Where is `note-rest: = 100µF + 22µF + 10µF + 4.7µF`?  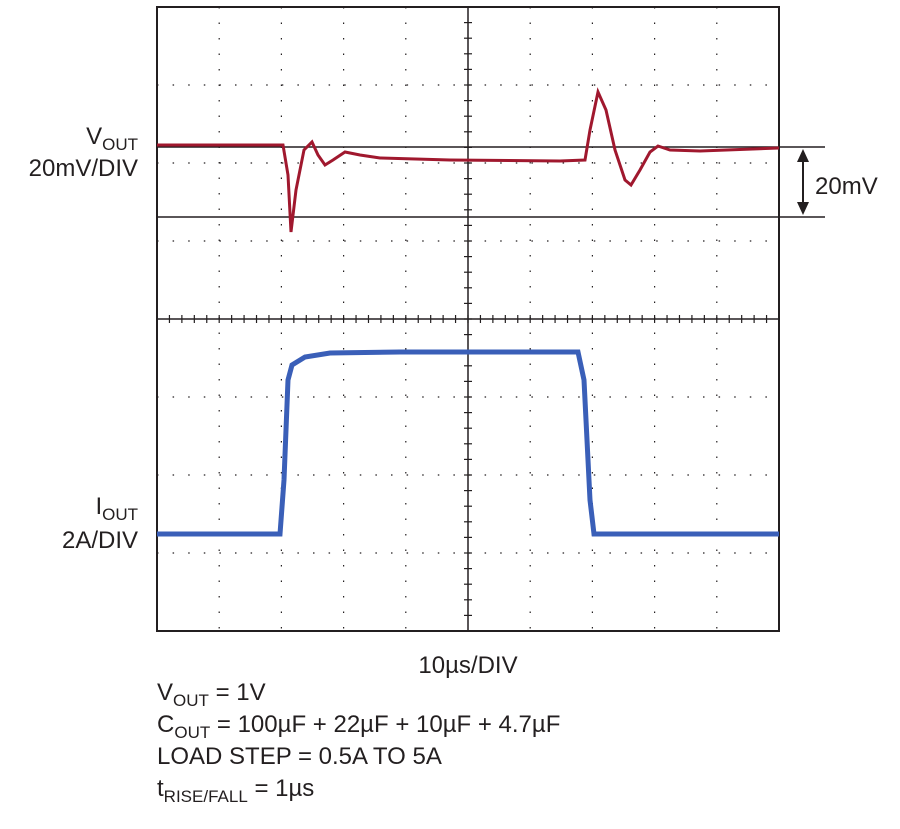
note-rest: = 100µF + 22µF + 10µF + 4.7µF is located at coordinates (385, 724).